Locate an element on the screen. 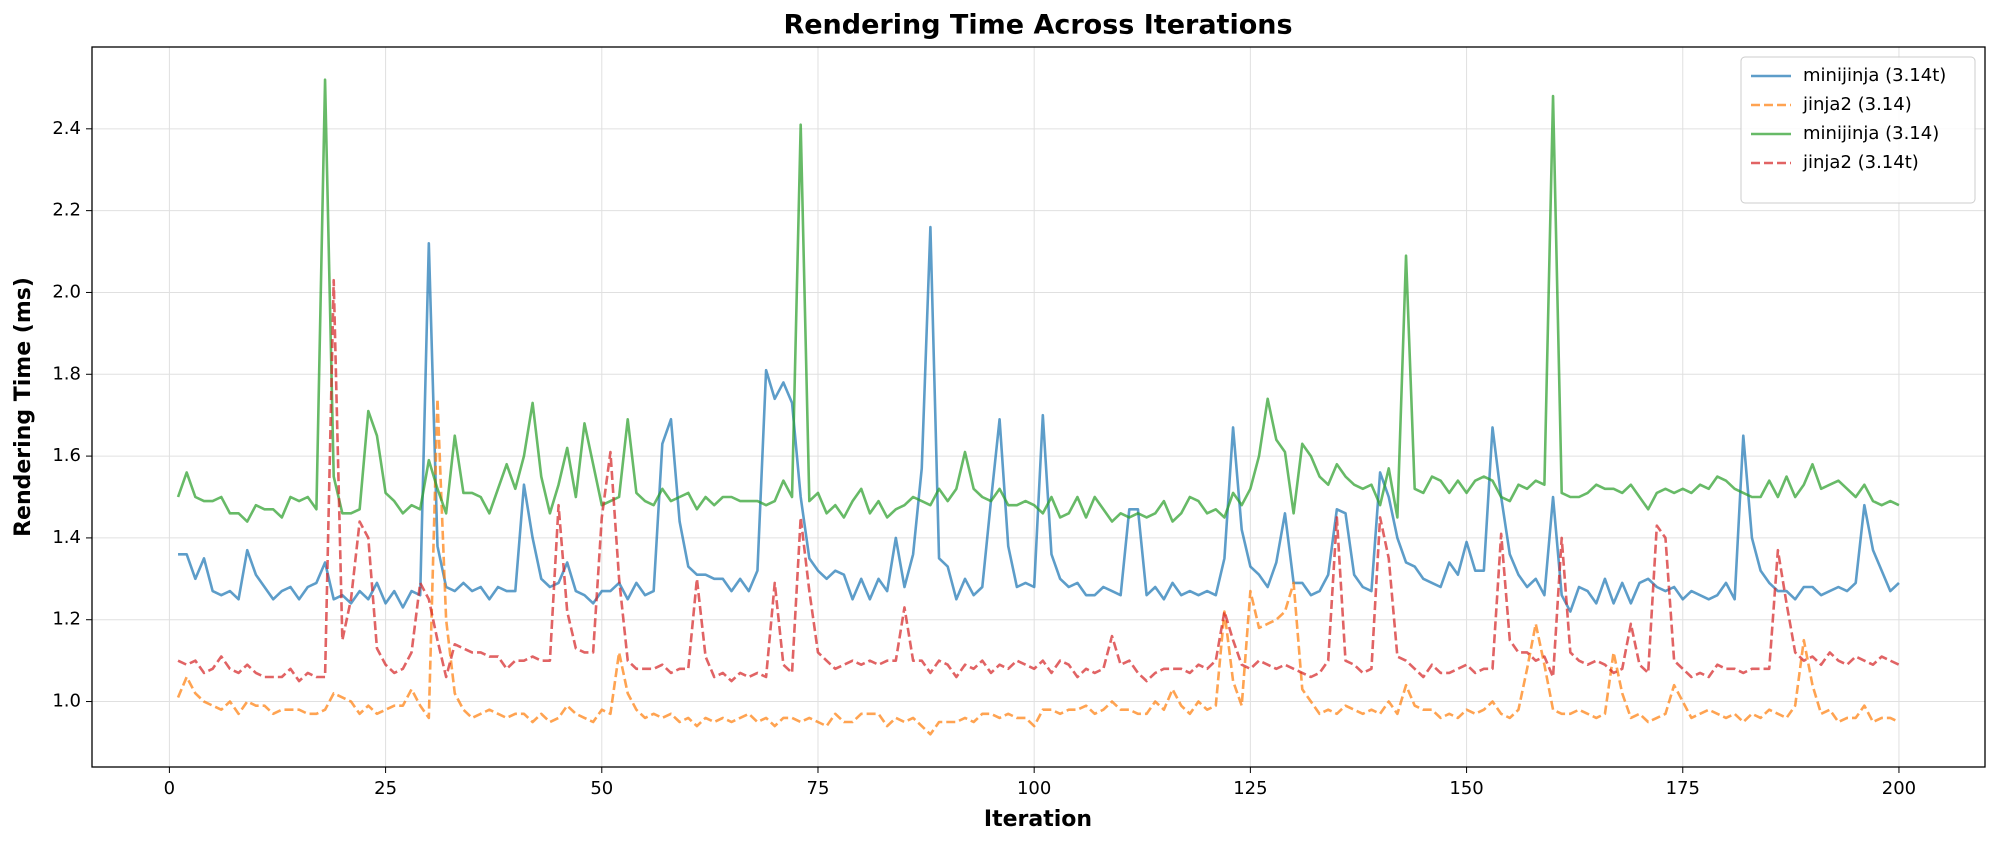 The width and height of the screenshot is (2000, 847). x-tick-label: 50 is located at coordinates (601, 788).